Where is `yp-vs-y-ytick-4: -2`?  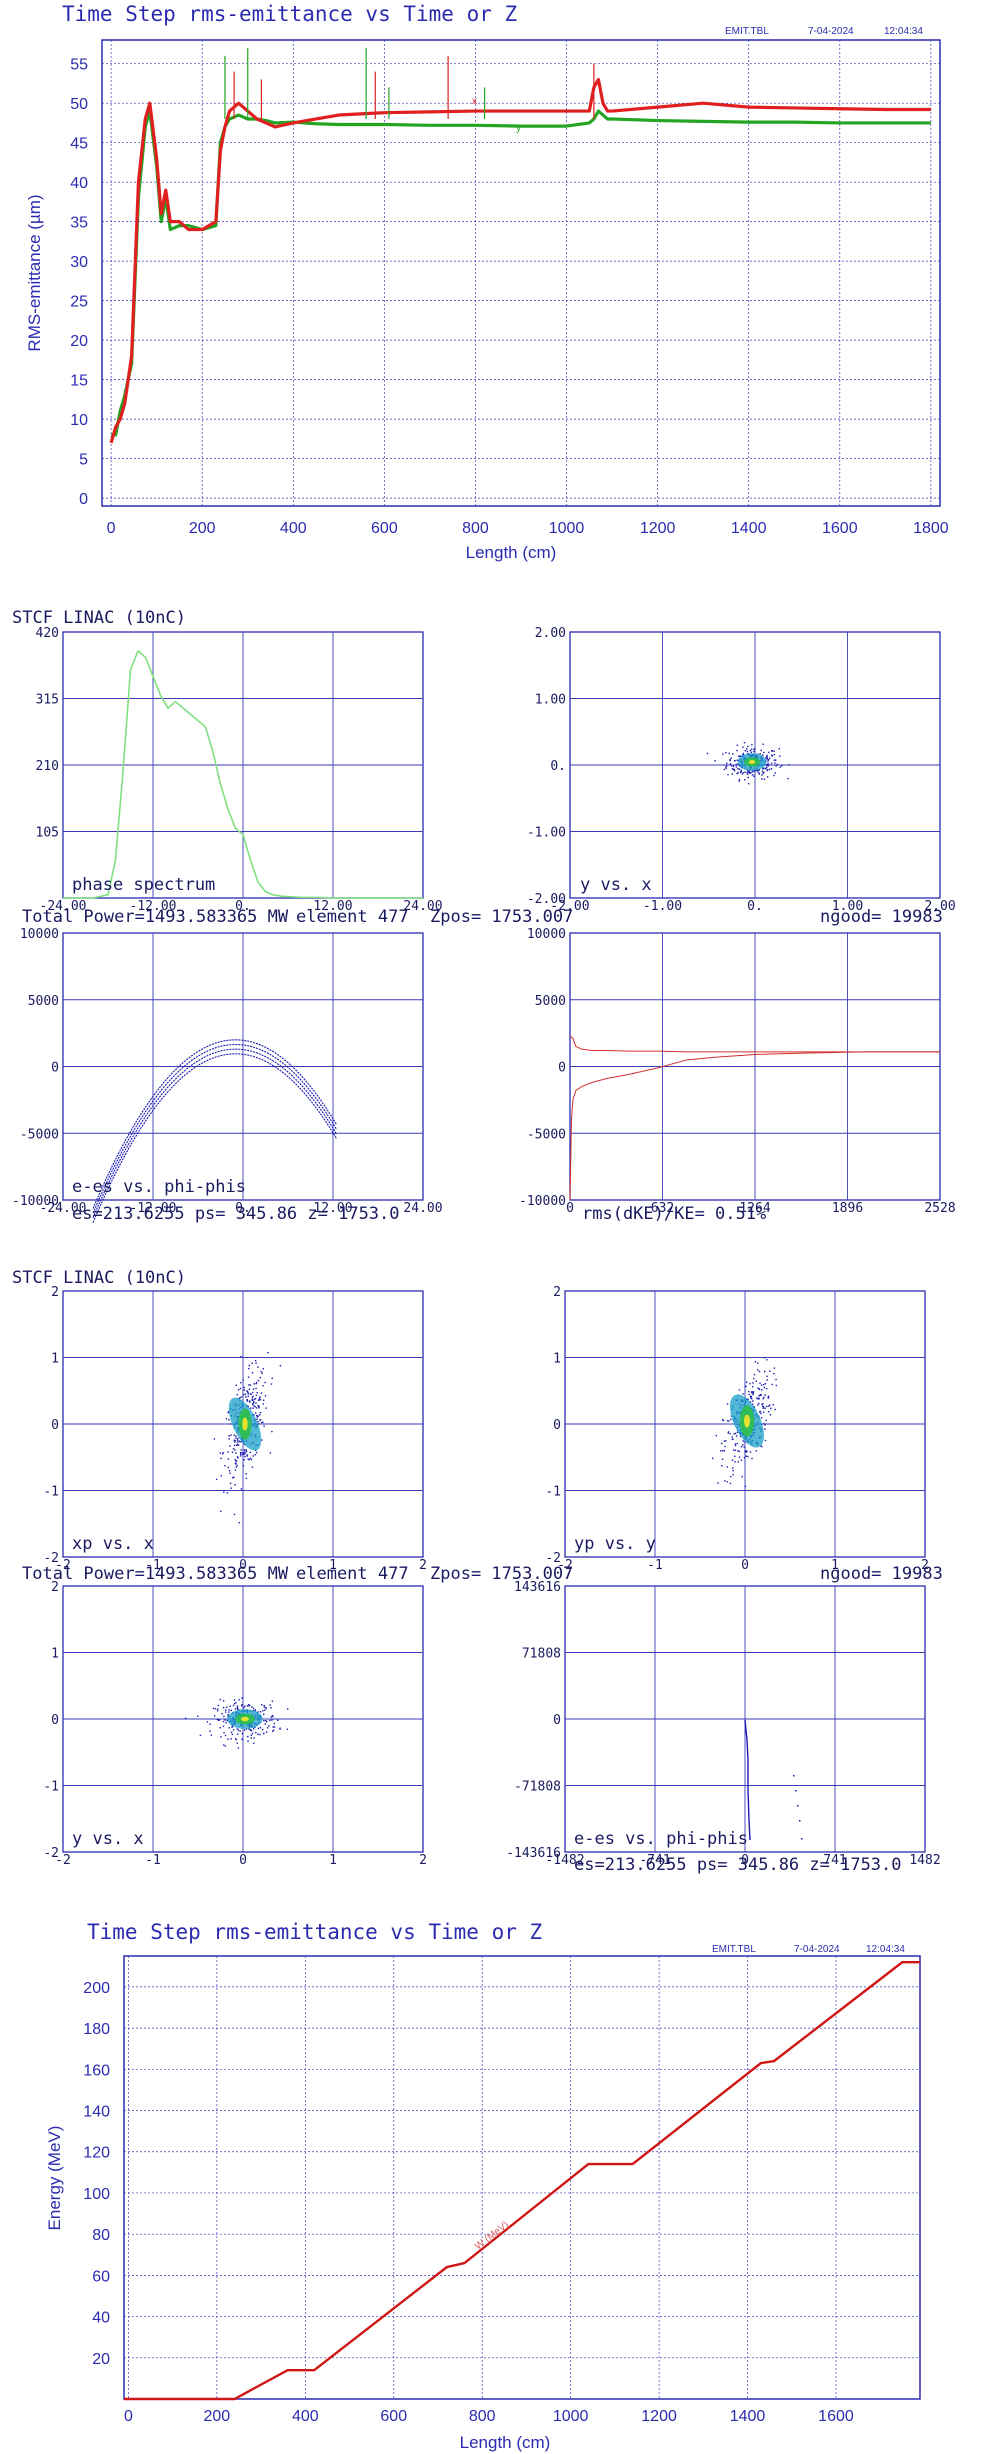 yp-vs-y-ytick-4: -2 is located at coordinates (553, 1558).